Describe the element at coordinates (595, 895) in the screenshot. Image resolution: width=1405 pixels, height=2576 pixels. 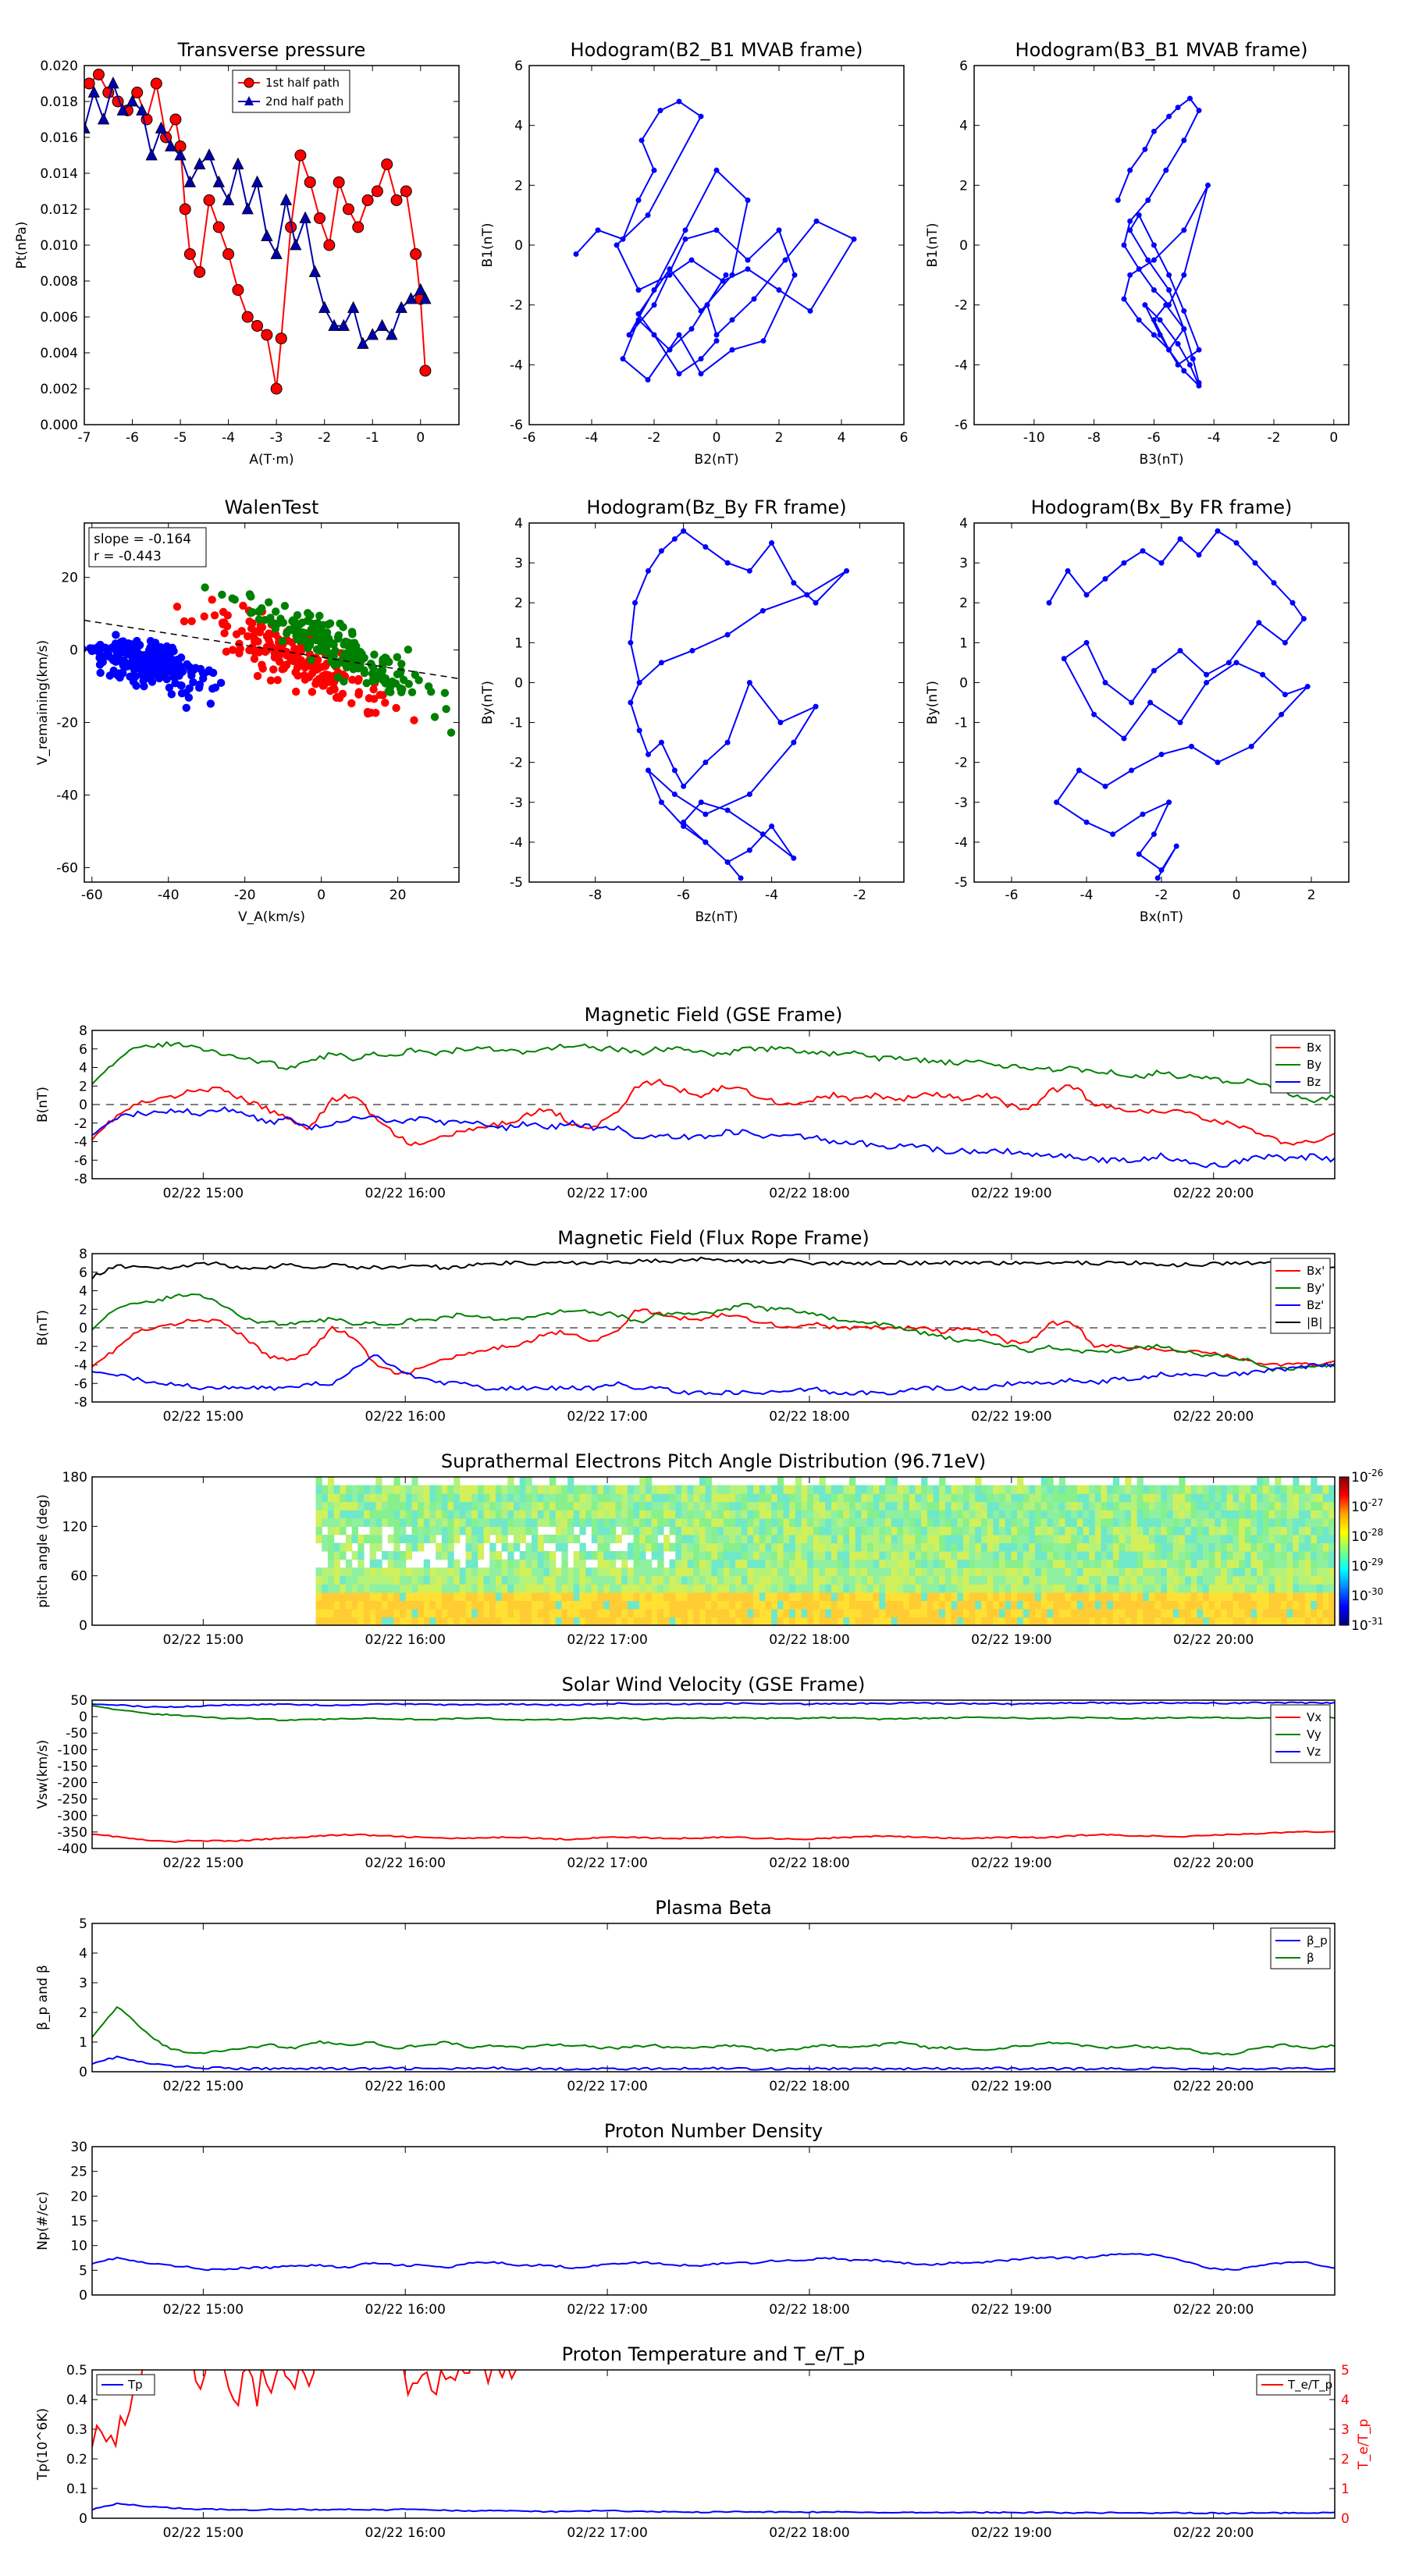
I see `hodogram-bz-by-xtick-label: -8` at that location.